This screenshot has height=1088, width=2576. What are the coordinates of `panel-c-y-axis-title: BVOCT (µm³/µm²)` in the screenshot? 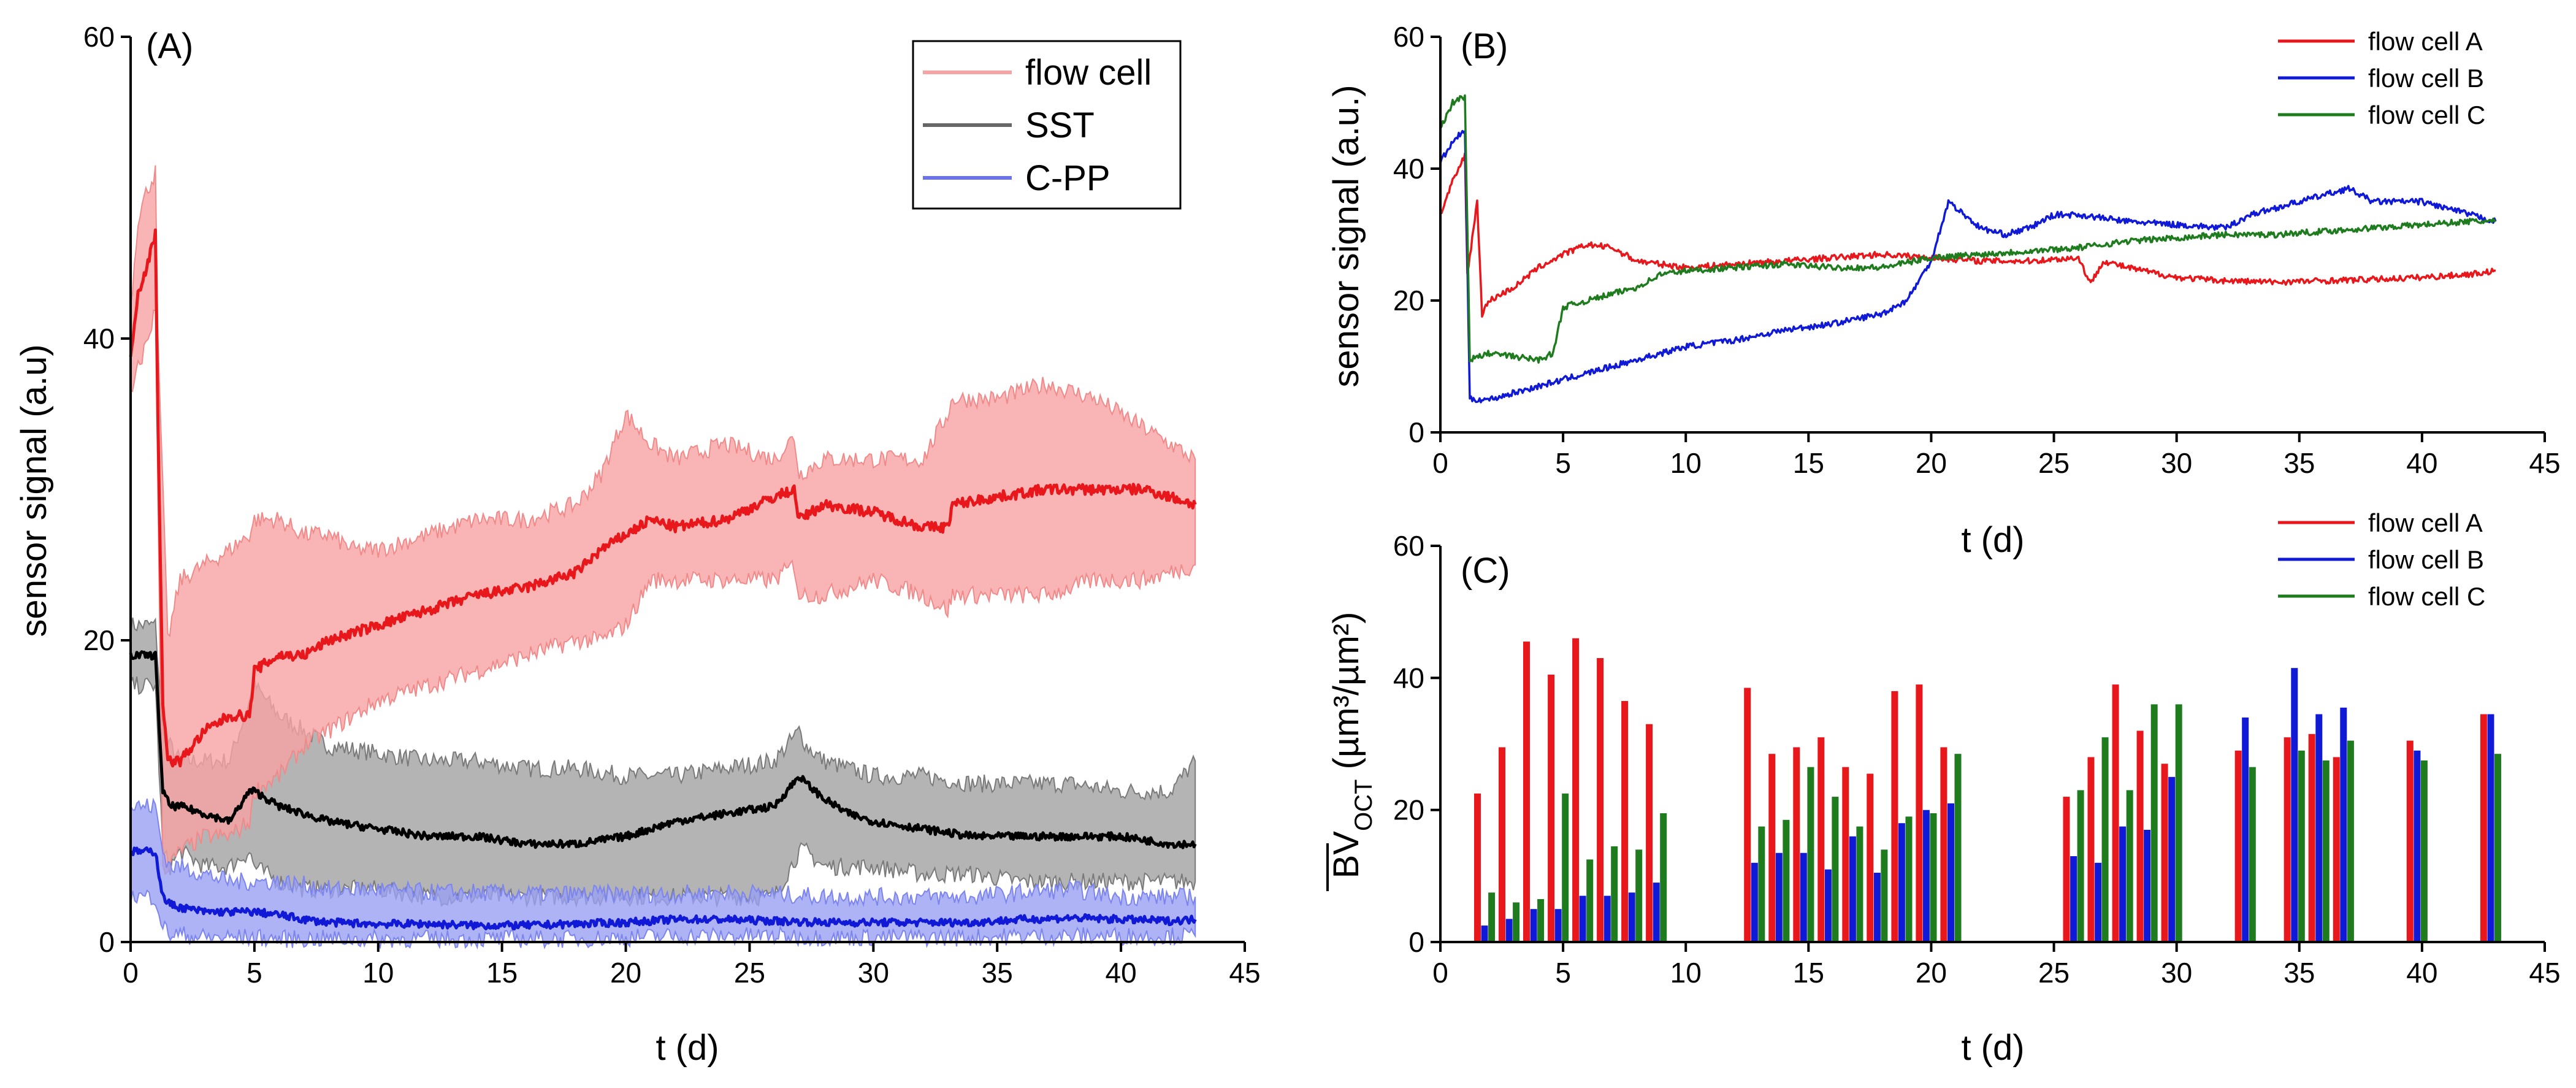 It's located at (1351, 751).